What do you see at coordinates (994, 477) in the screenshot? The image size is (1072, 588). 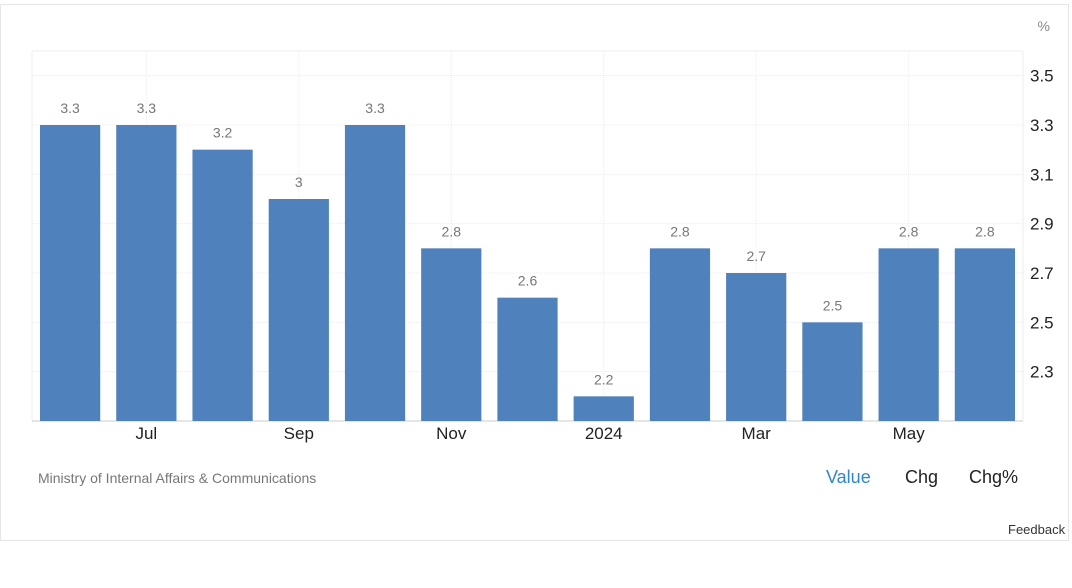 I see `tab-chg-percent: Chg%` at bounding box center [994, 477].